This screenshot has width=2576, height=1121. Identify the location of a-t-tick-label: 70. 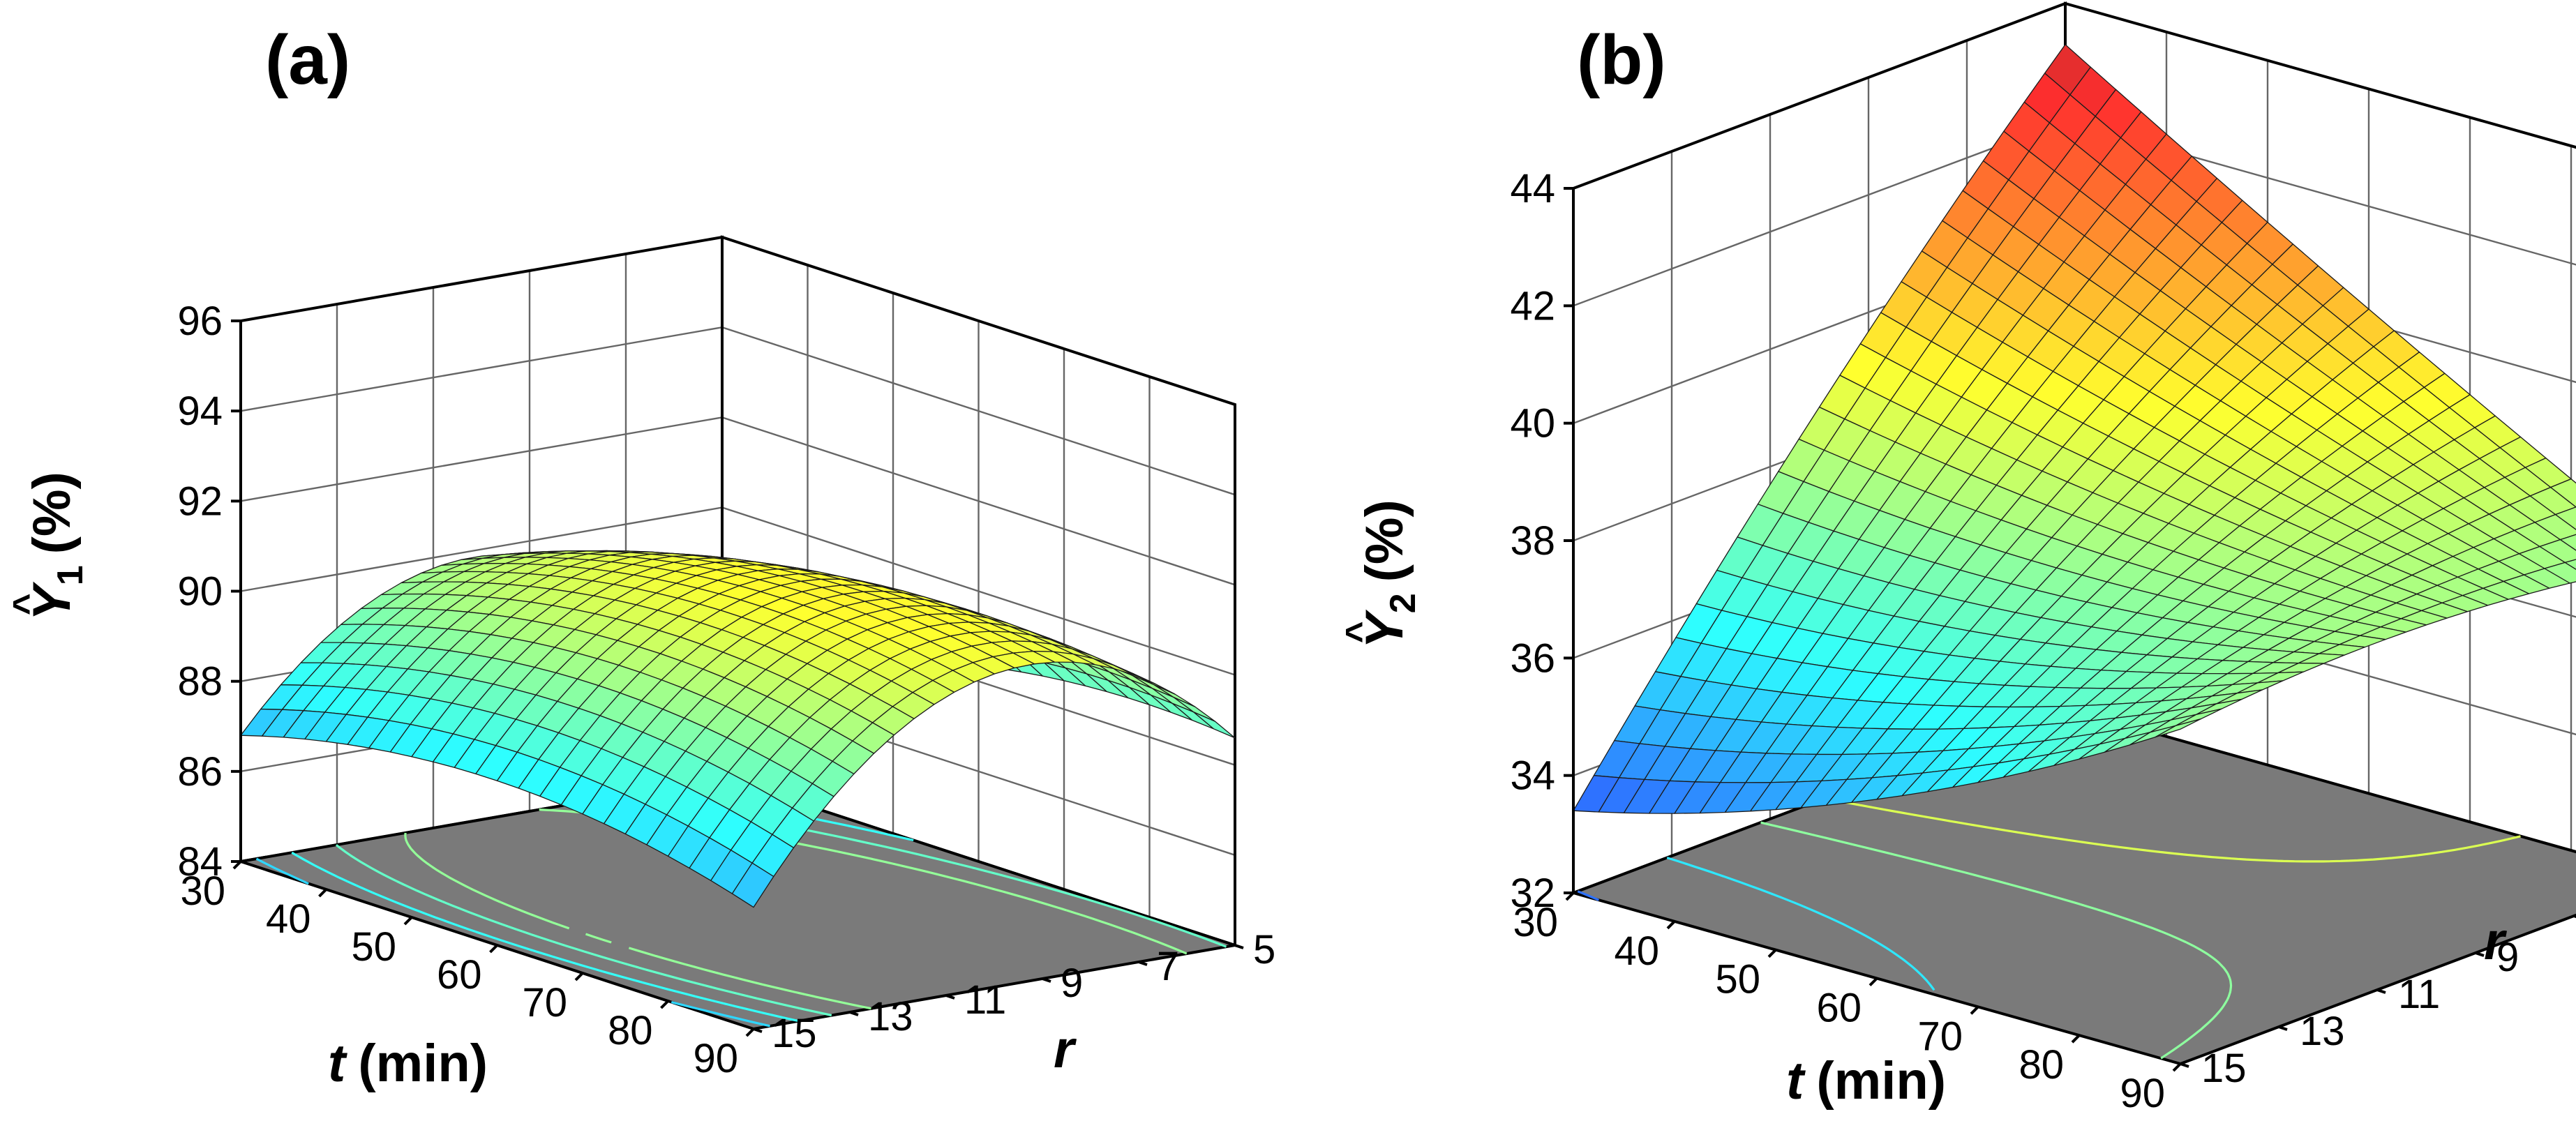
(544, 1002).